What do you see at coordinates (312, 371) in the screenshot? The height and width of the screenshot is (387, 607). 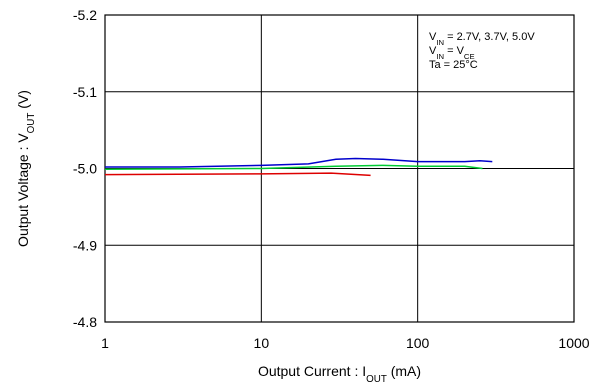 I see `x-axis-label-part: Output Current : I` at bounding box center [312, 371].